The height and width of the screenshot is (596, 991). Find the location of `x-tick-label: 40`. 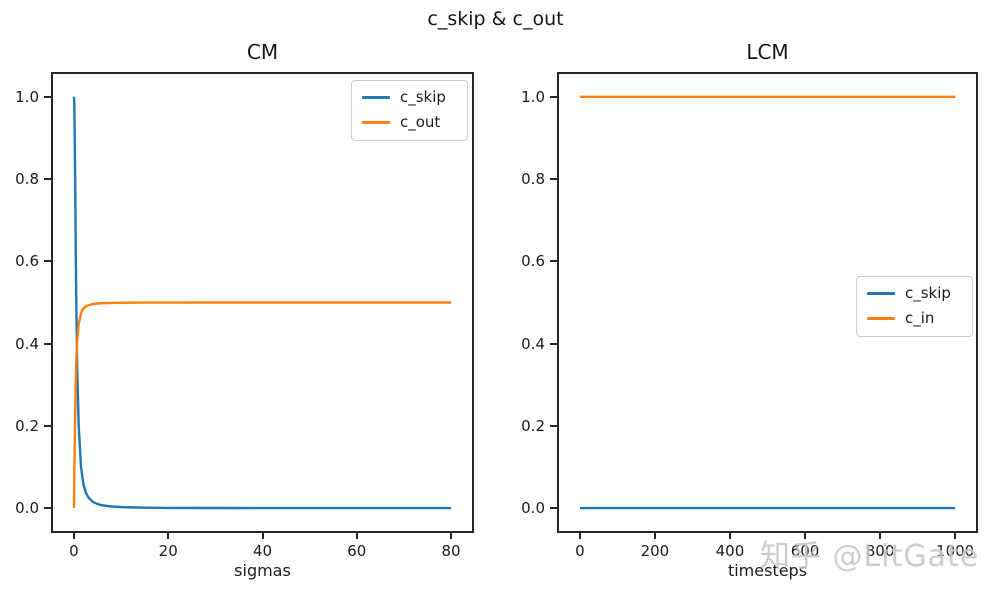

x-tick-label: 40 is located at coordinates (262, 551).